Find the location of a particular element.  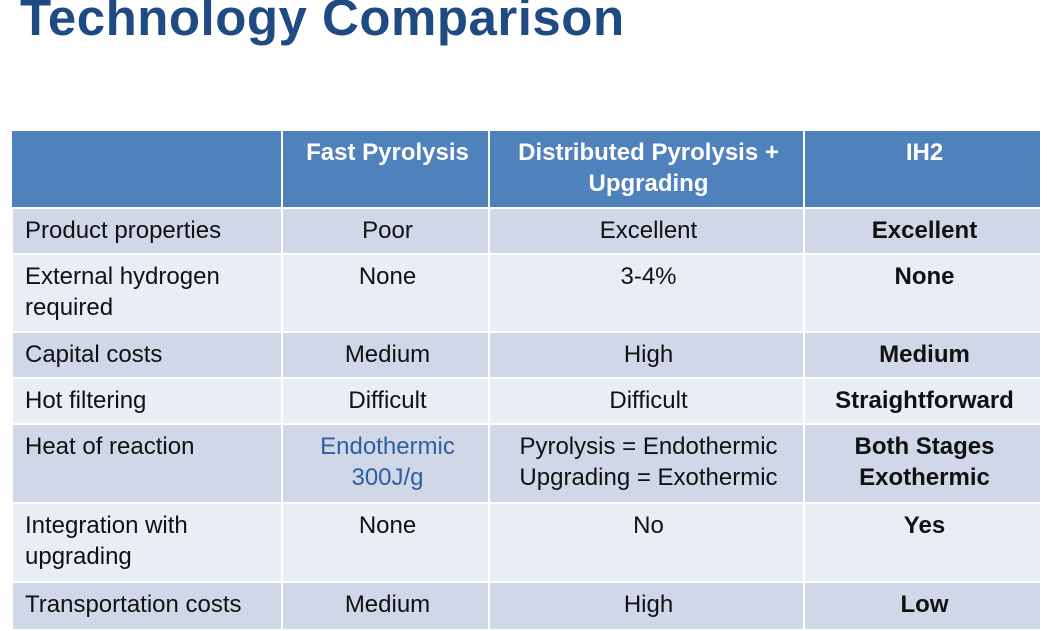

distributed-cell: Difficult is located at coordinates (646, 401).